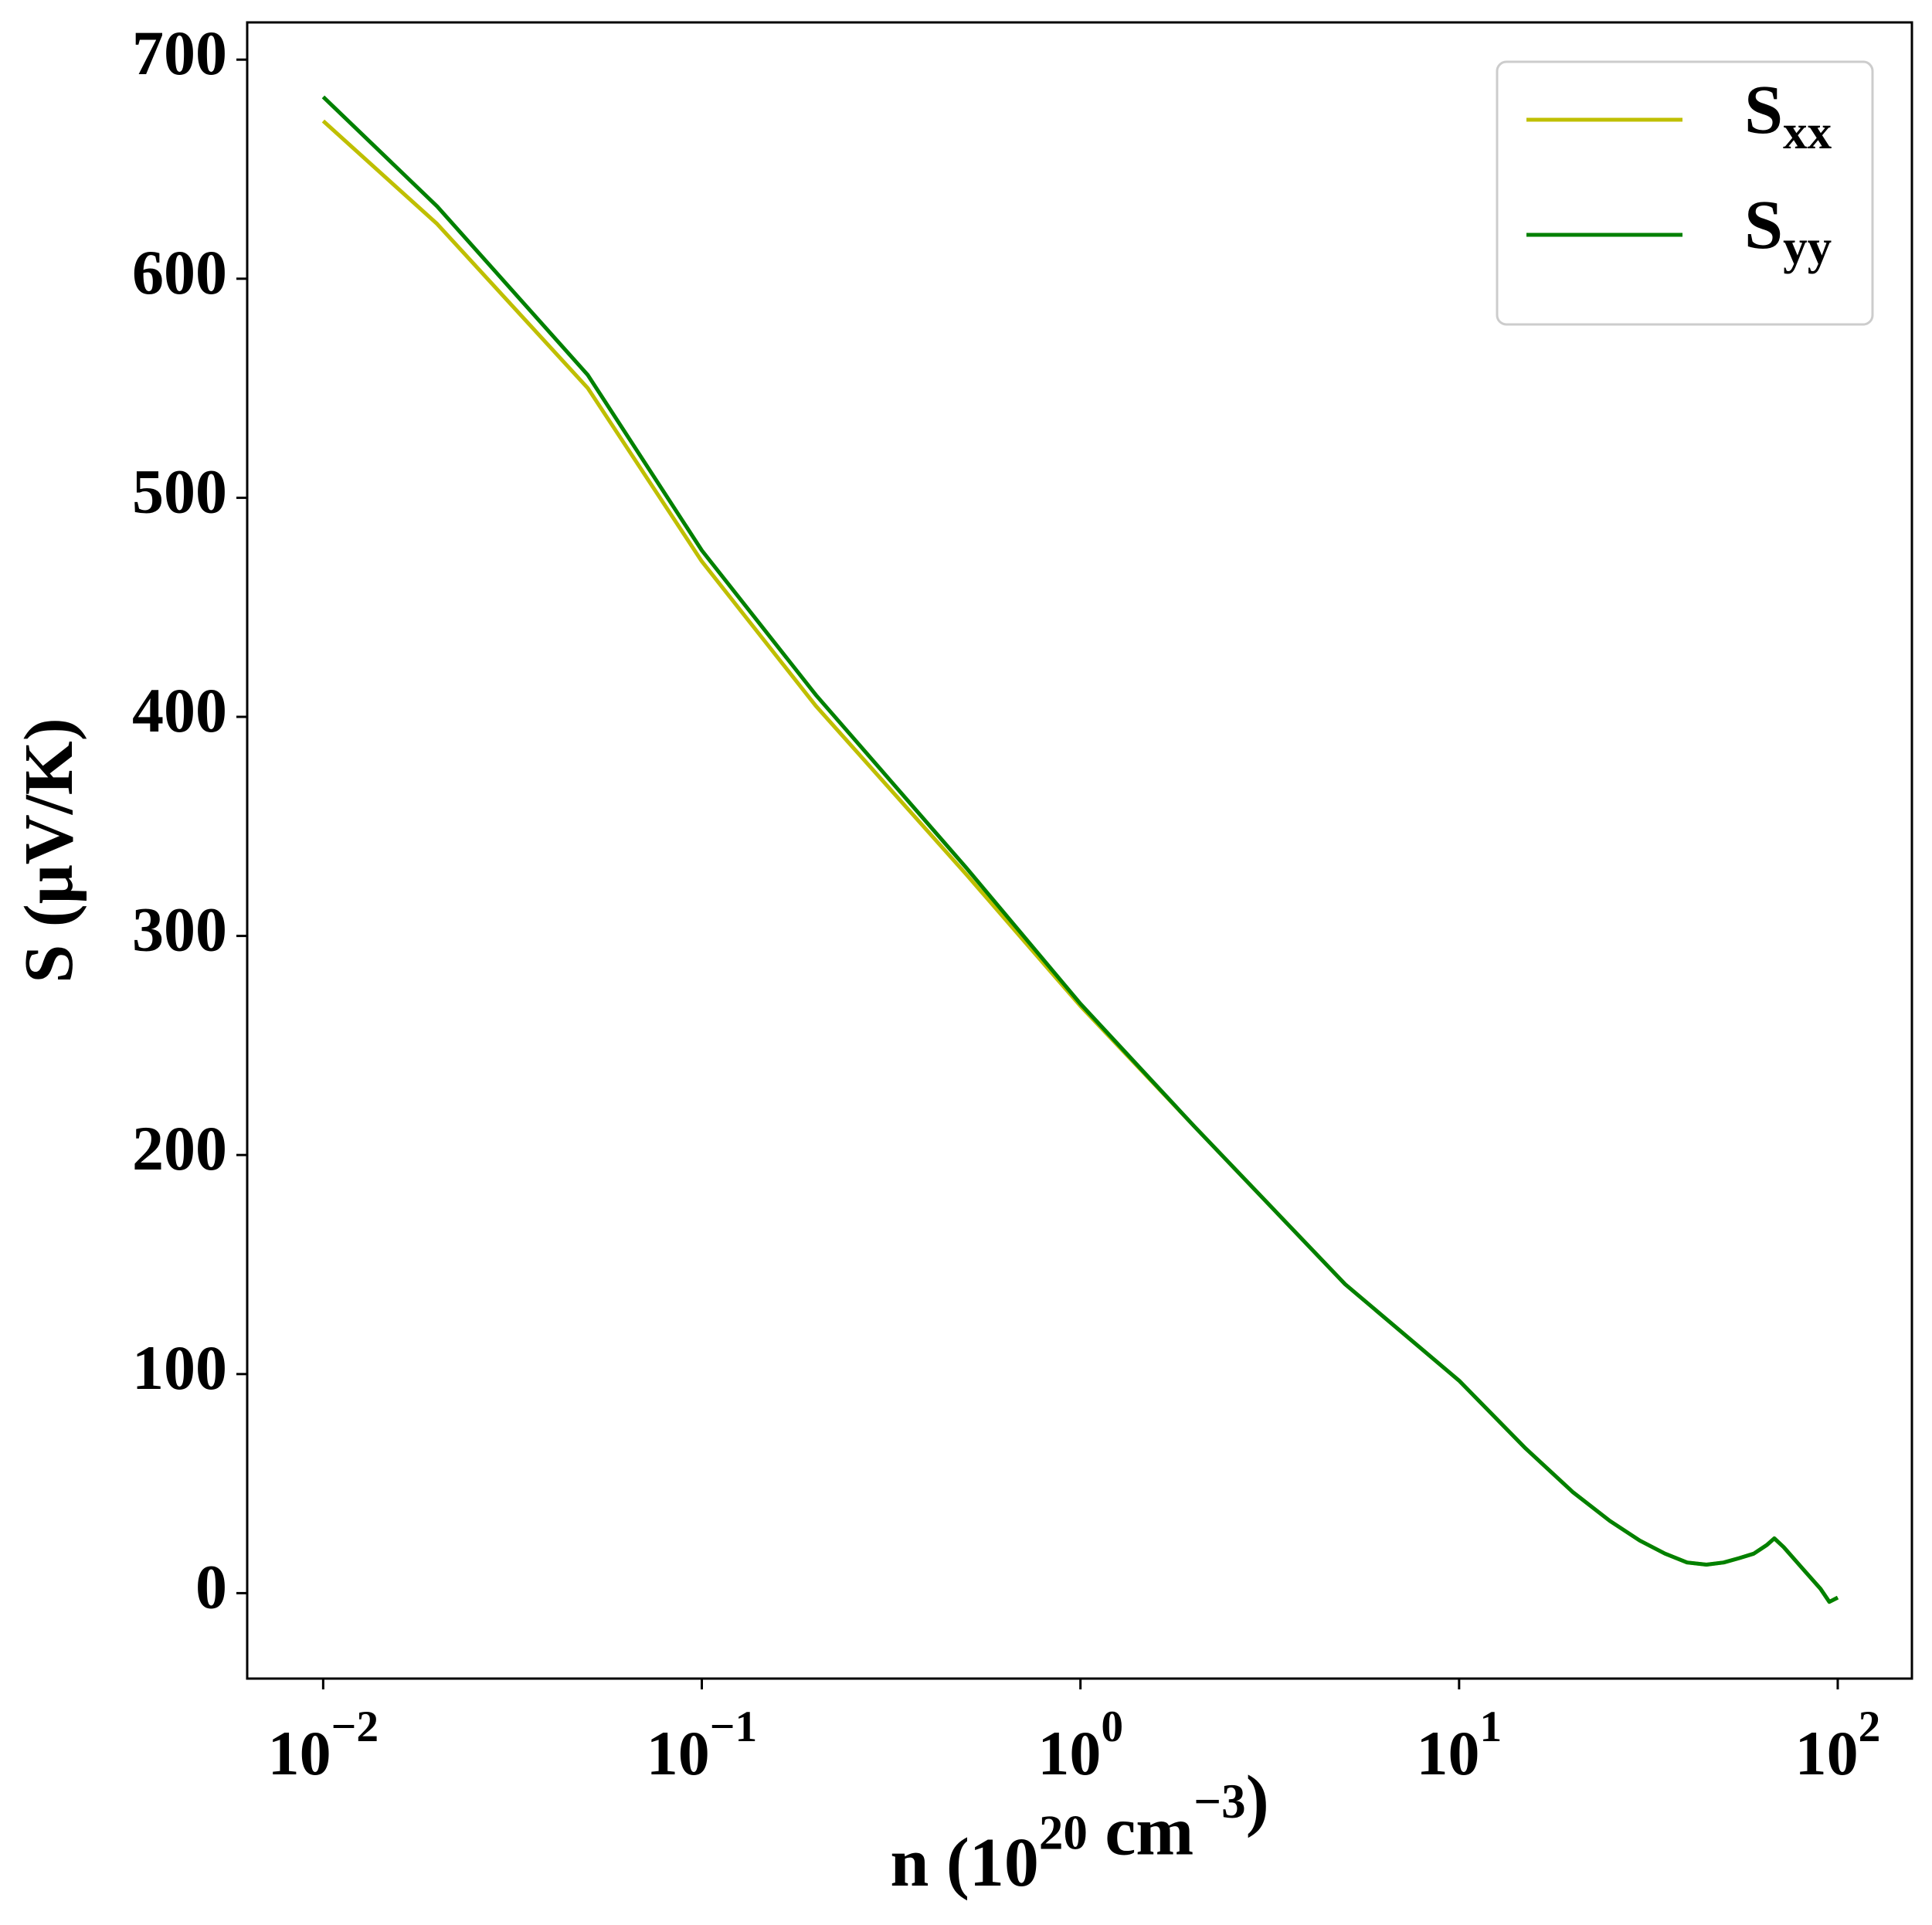 The height and width of the screenshot is (1925, 1932). I want to click on x-tick-label: 10², so click(1838, 1745).